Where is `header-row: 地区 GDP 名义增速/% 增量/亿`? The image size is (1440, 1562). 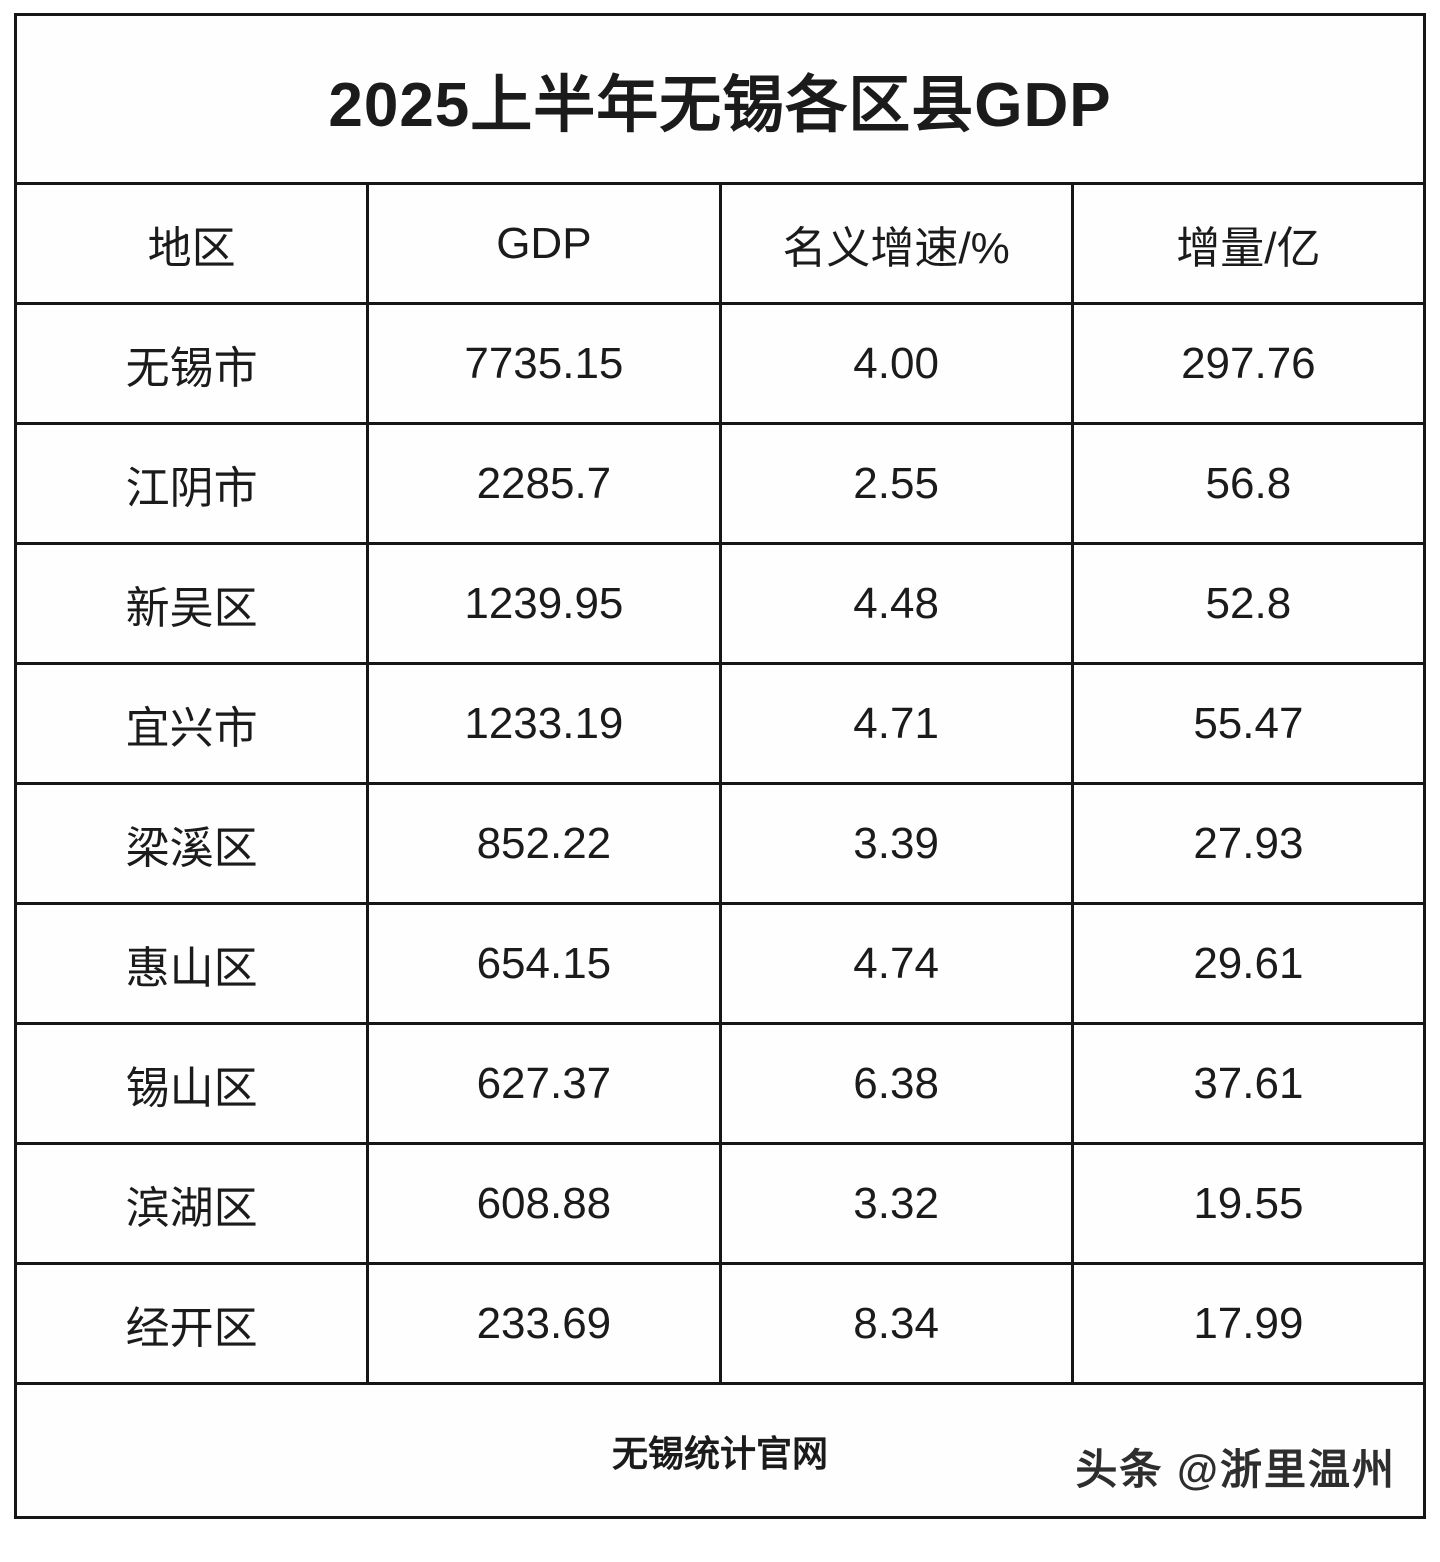 header-row: 地区 GDP 名义增速/% 增量/亿 is located at coordinates (720, 243).